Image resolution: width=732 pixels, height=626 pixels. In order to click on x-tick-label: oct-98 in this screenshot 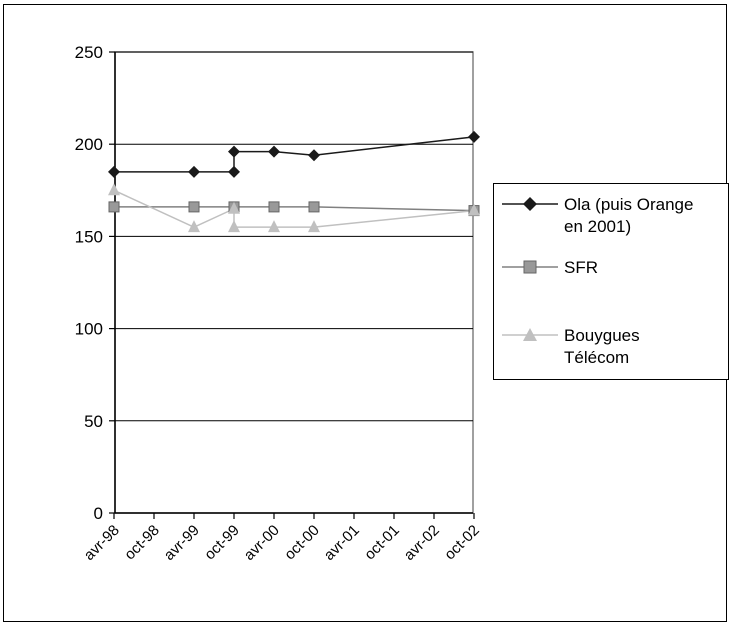, I will do `click(142, 543)`.